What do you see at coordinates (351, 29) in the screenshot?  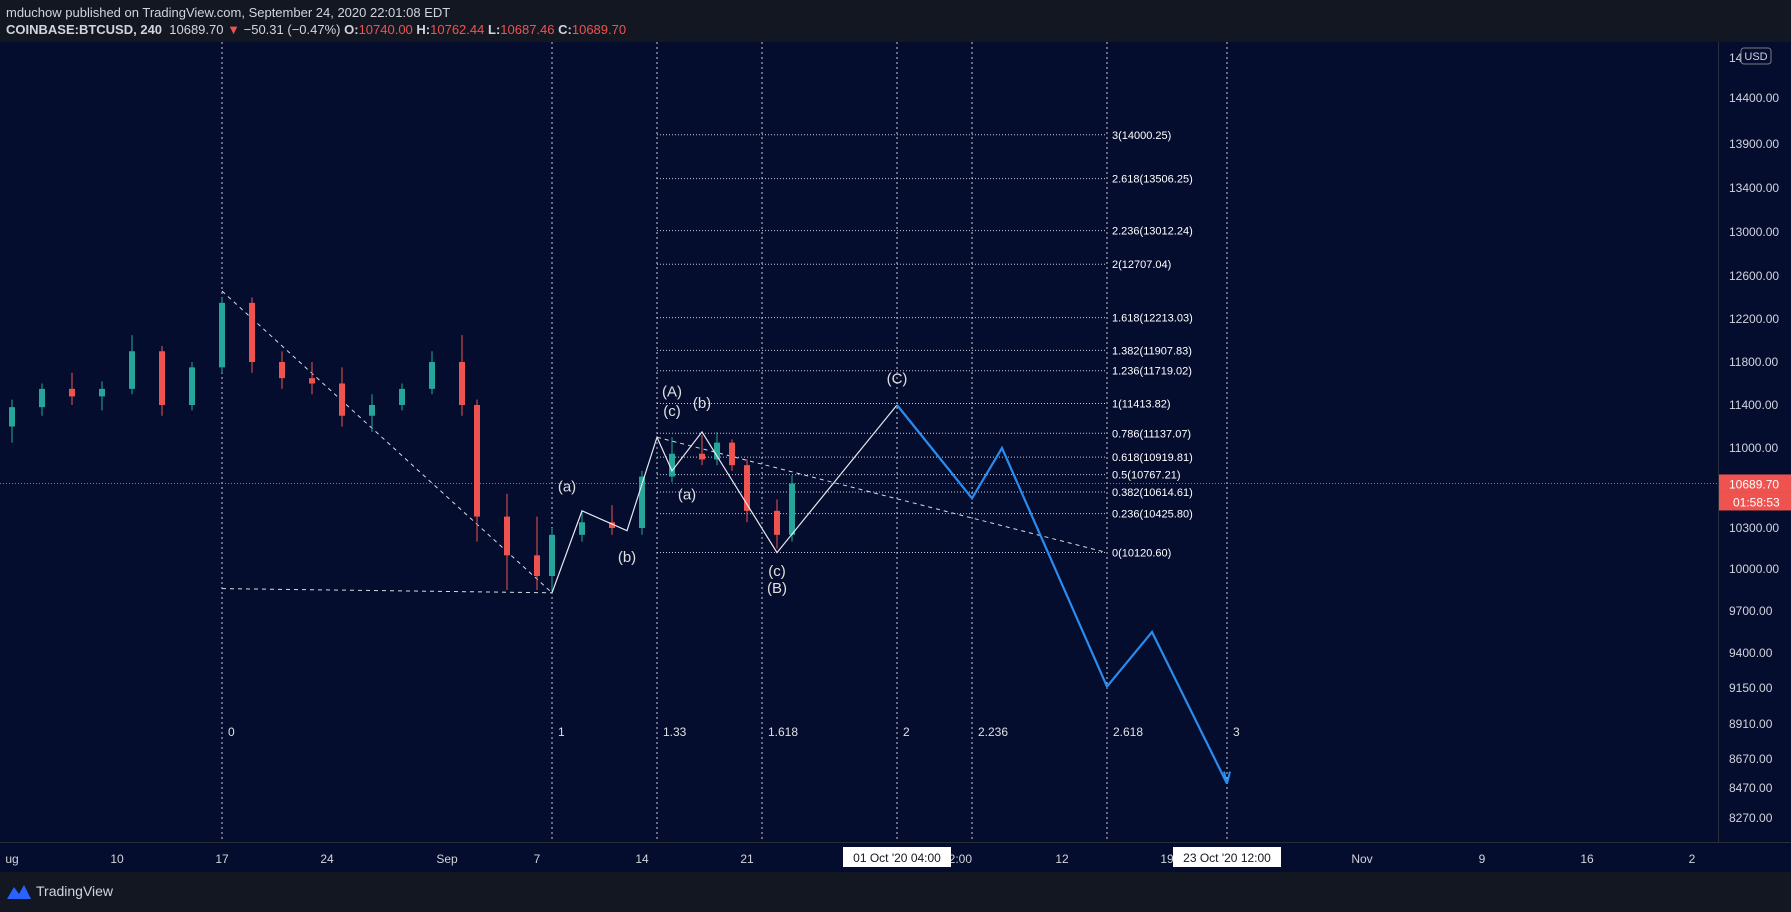 I see `open-label: O:` at bounding box center [351, 29].